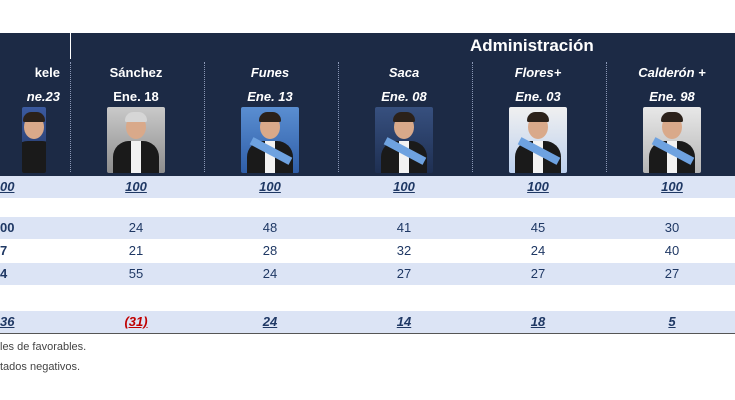 The image size is (735, 400). Describe the element at coordinates (538, 227) in the screenshot. I see `table-cell: 45` at that location.